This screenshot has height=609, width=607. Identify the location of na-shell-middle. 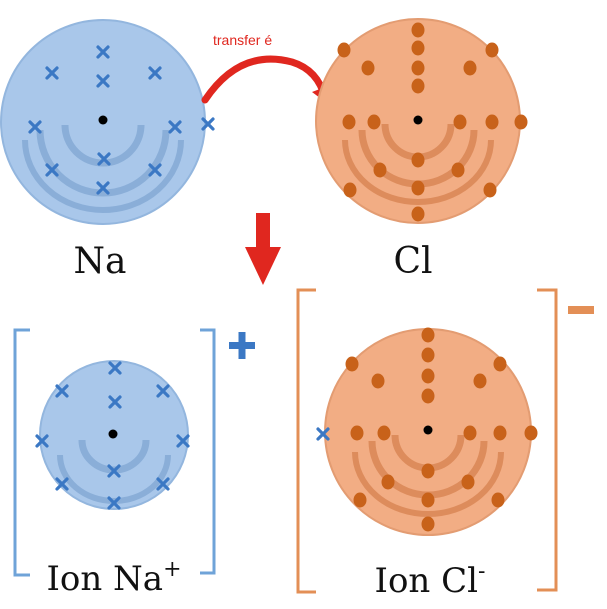
(103, 163).